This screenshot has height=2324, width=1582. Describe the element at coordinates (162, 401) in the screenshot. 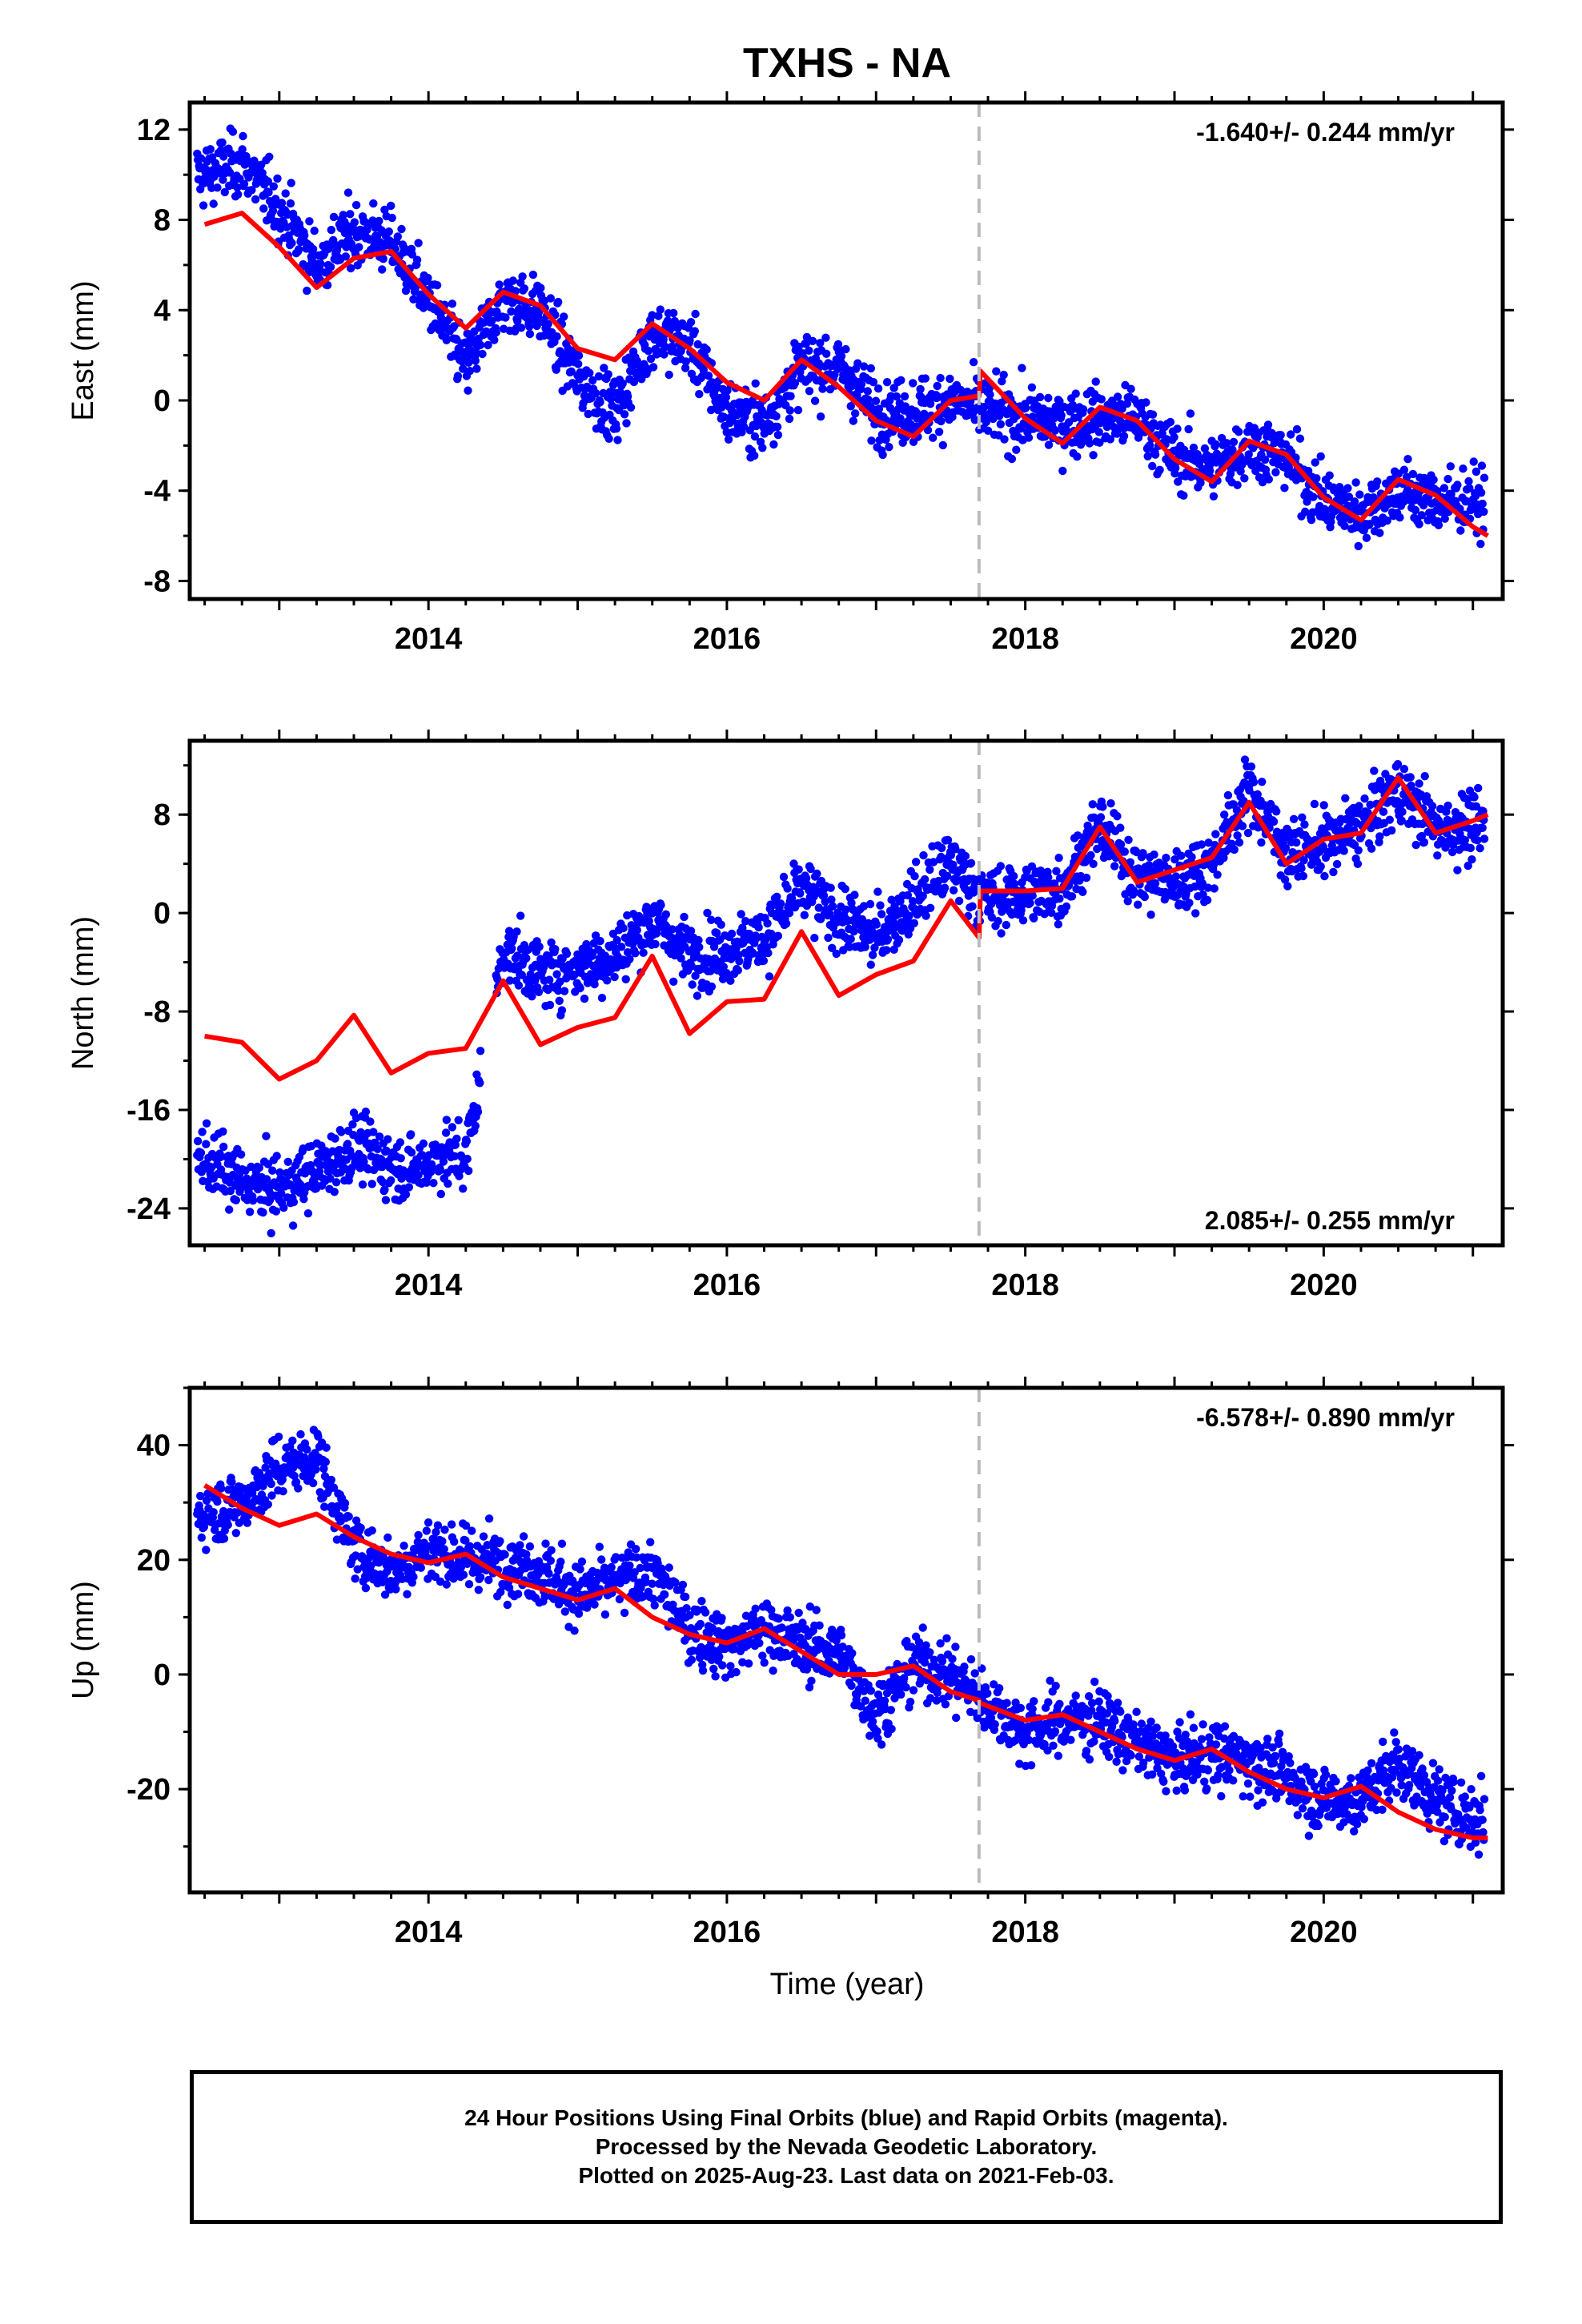

I see `east-y-tick-label: 0` at that location.